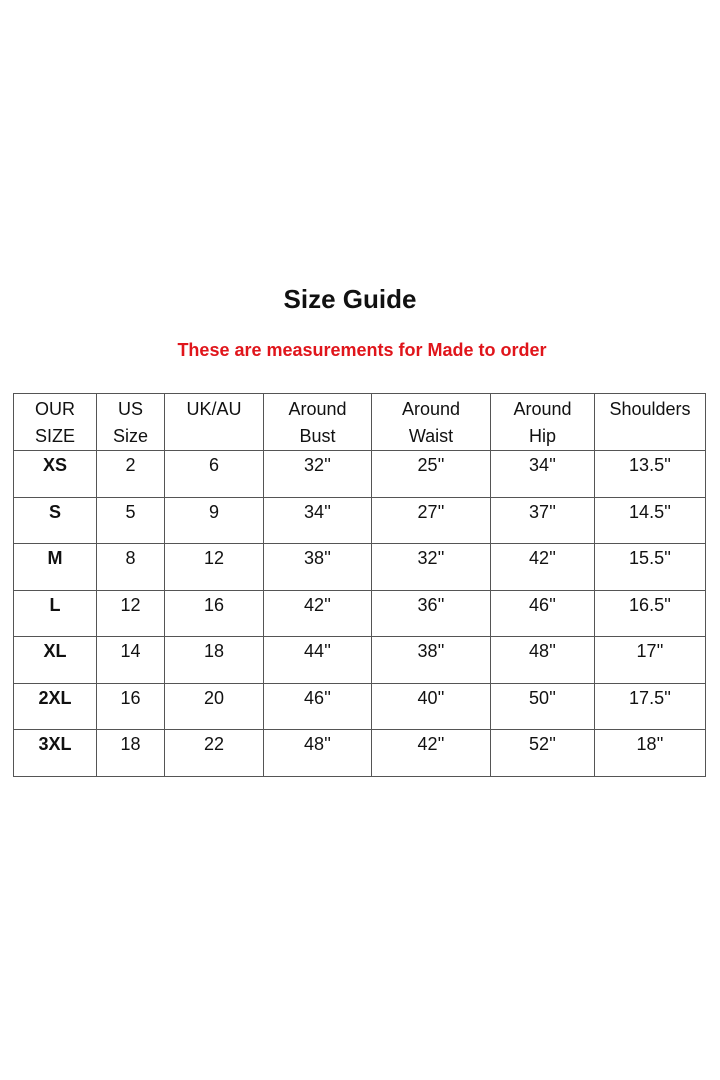 The height and width of the screenshot is (1080, 720). What do you see at coordinates (55, 613) in the screenshot?
I see `size-label-cell: L` at bounding box center [55, 613].